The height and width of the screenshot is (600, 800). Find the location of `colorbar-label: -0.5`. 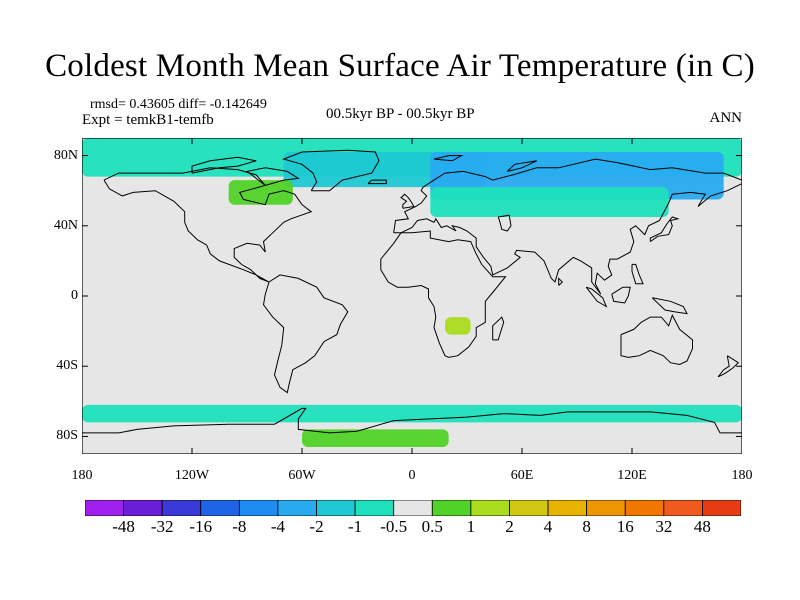

colorbar-label: -0.5 is located at coordinates (394, 526).